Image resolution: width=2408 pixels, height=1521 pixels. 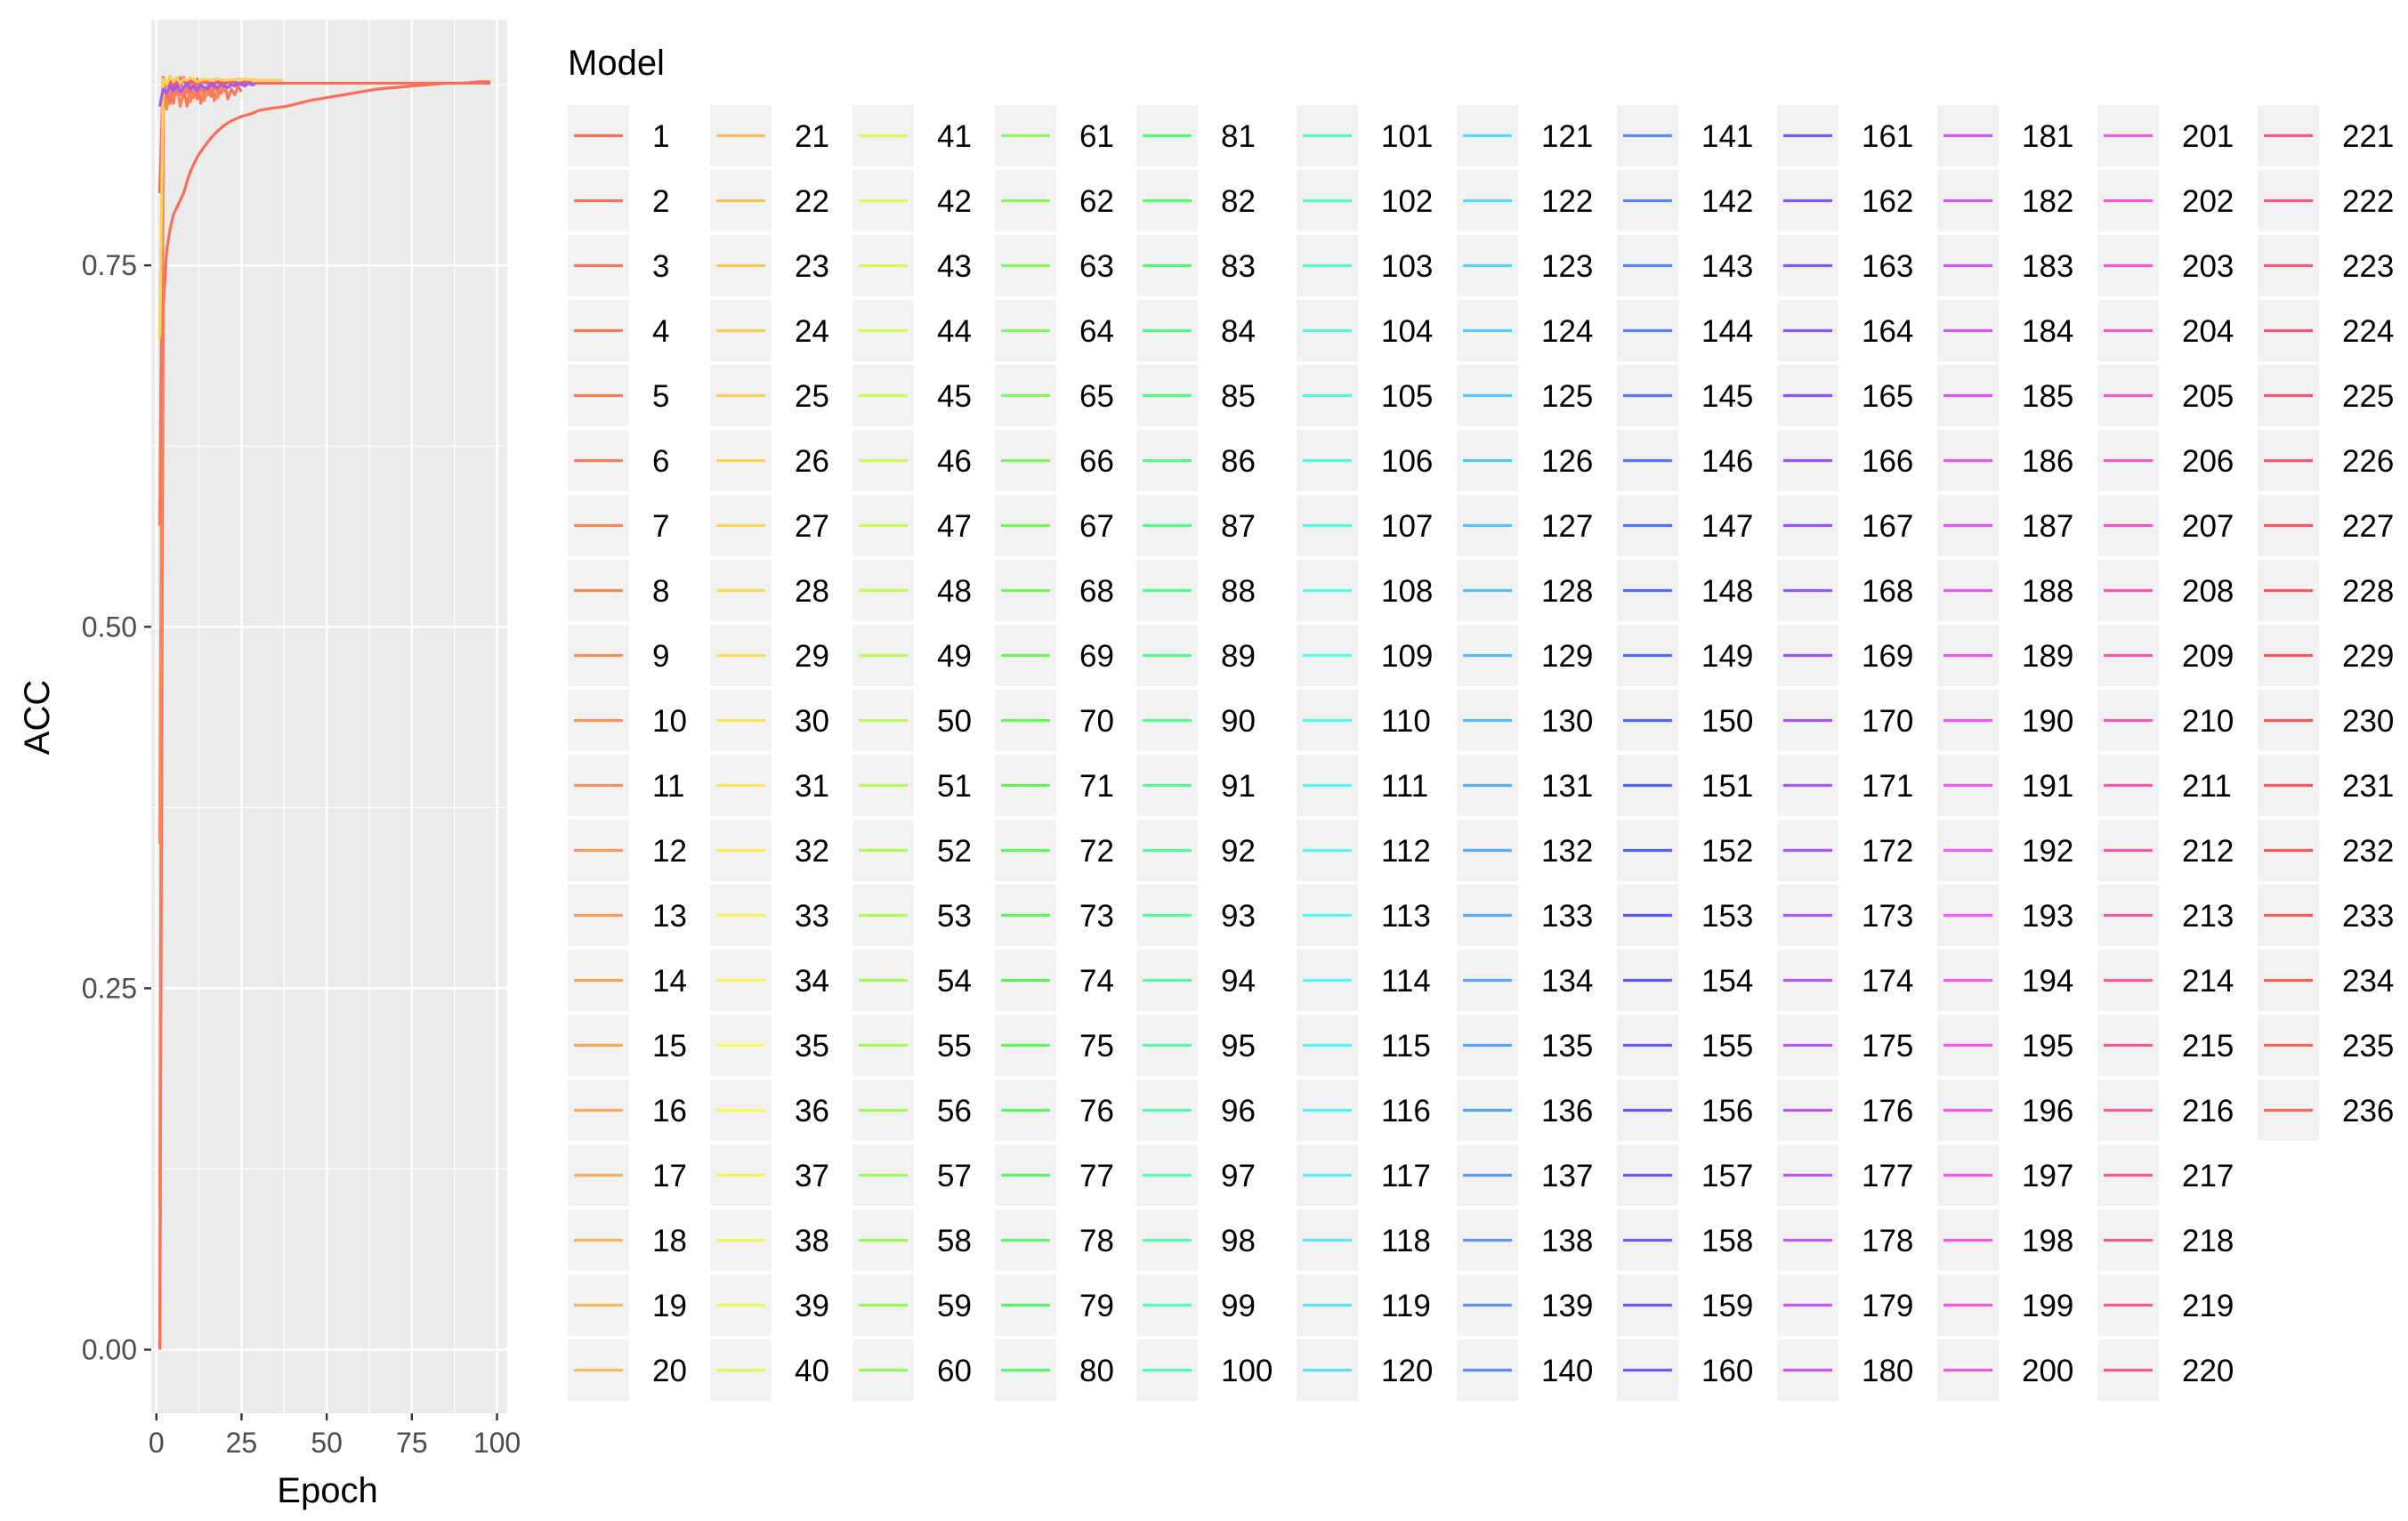 I want to click on legend-label: 90, so click(x=1238, y=721).